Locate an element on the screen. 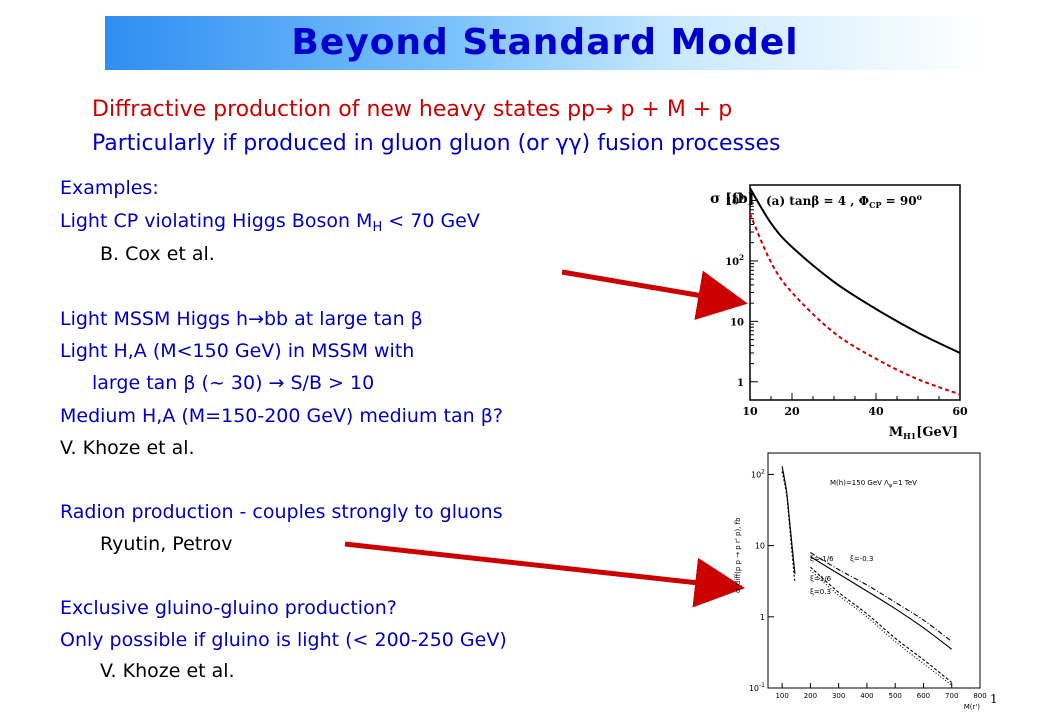  example-ha-medium: Medium H,A (M=150-200 GeV) medium tan β? is located at coordinates (281, 416).